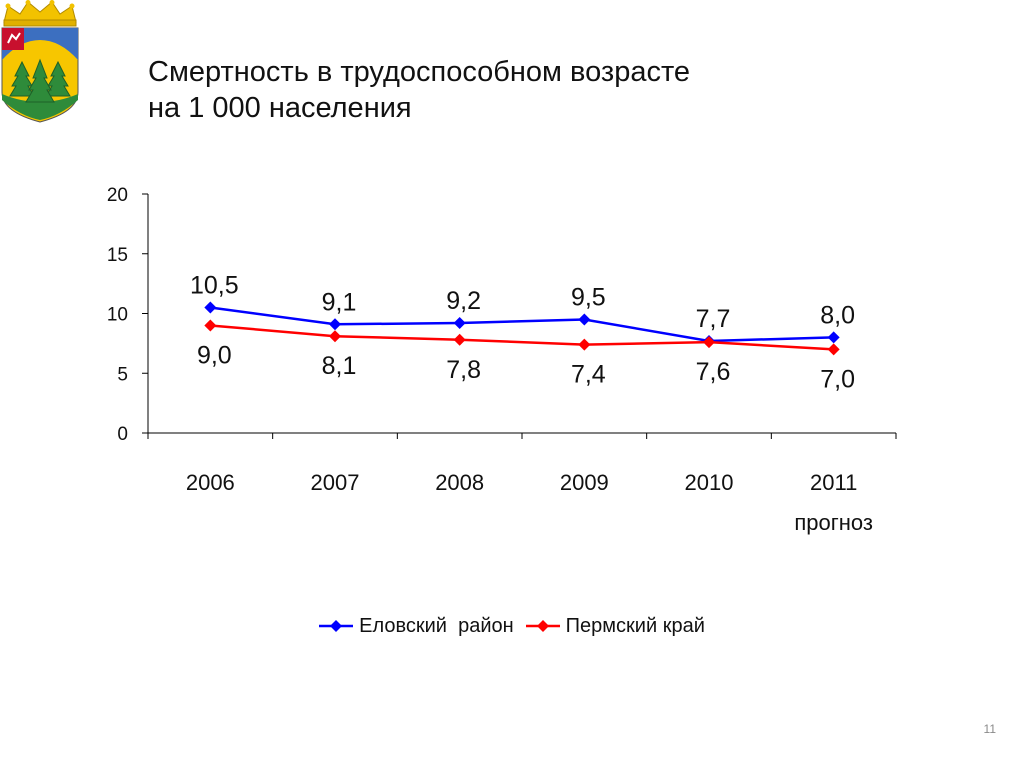 This screenshot has width=1024, height=768. What do you see at coordinates (40, 13) in the screenshot?
I see `crown-icon` at bounding box center [40, 13].